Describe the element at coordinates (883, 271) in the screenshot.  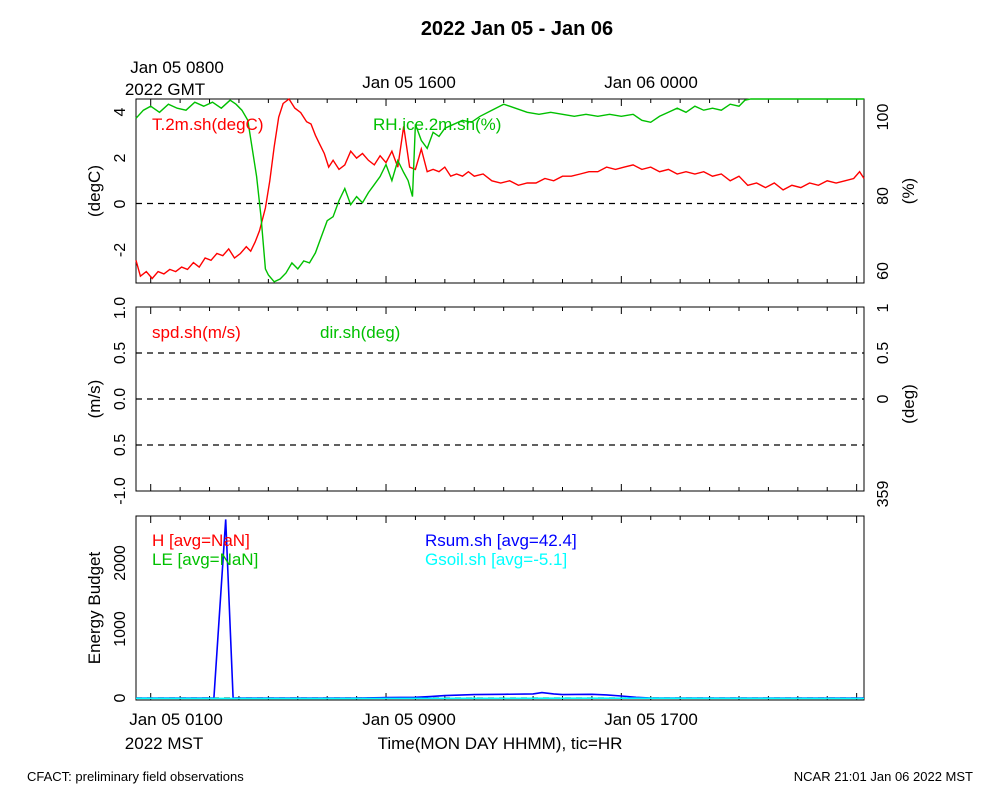
I see `p1-ytick-right-60: 60` at that location.